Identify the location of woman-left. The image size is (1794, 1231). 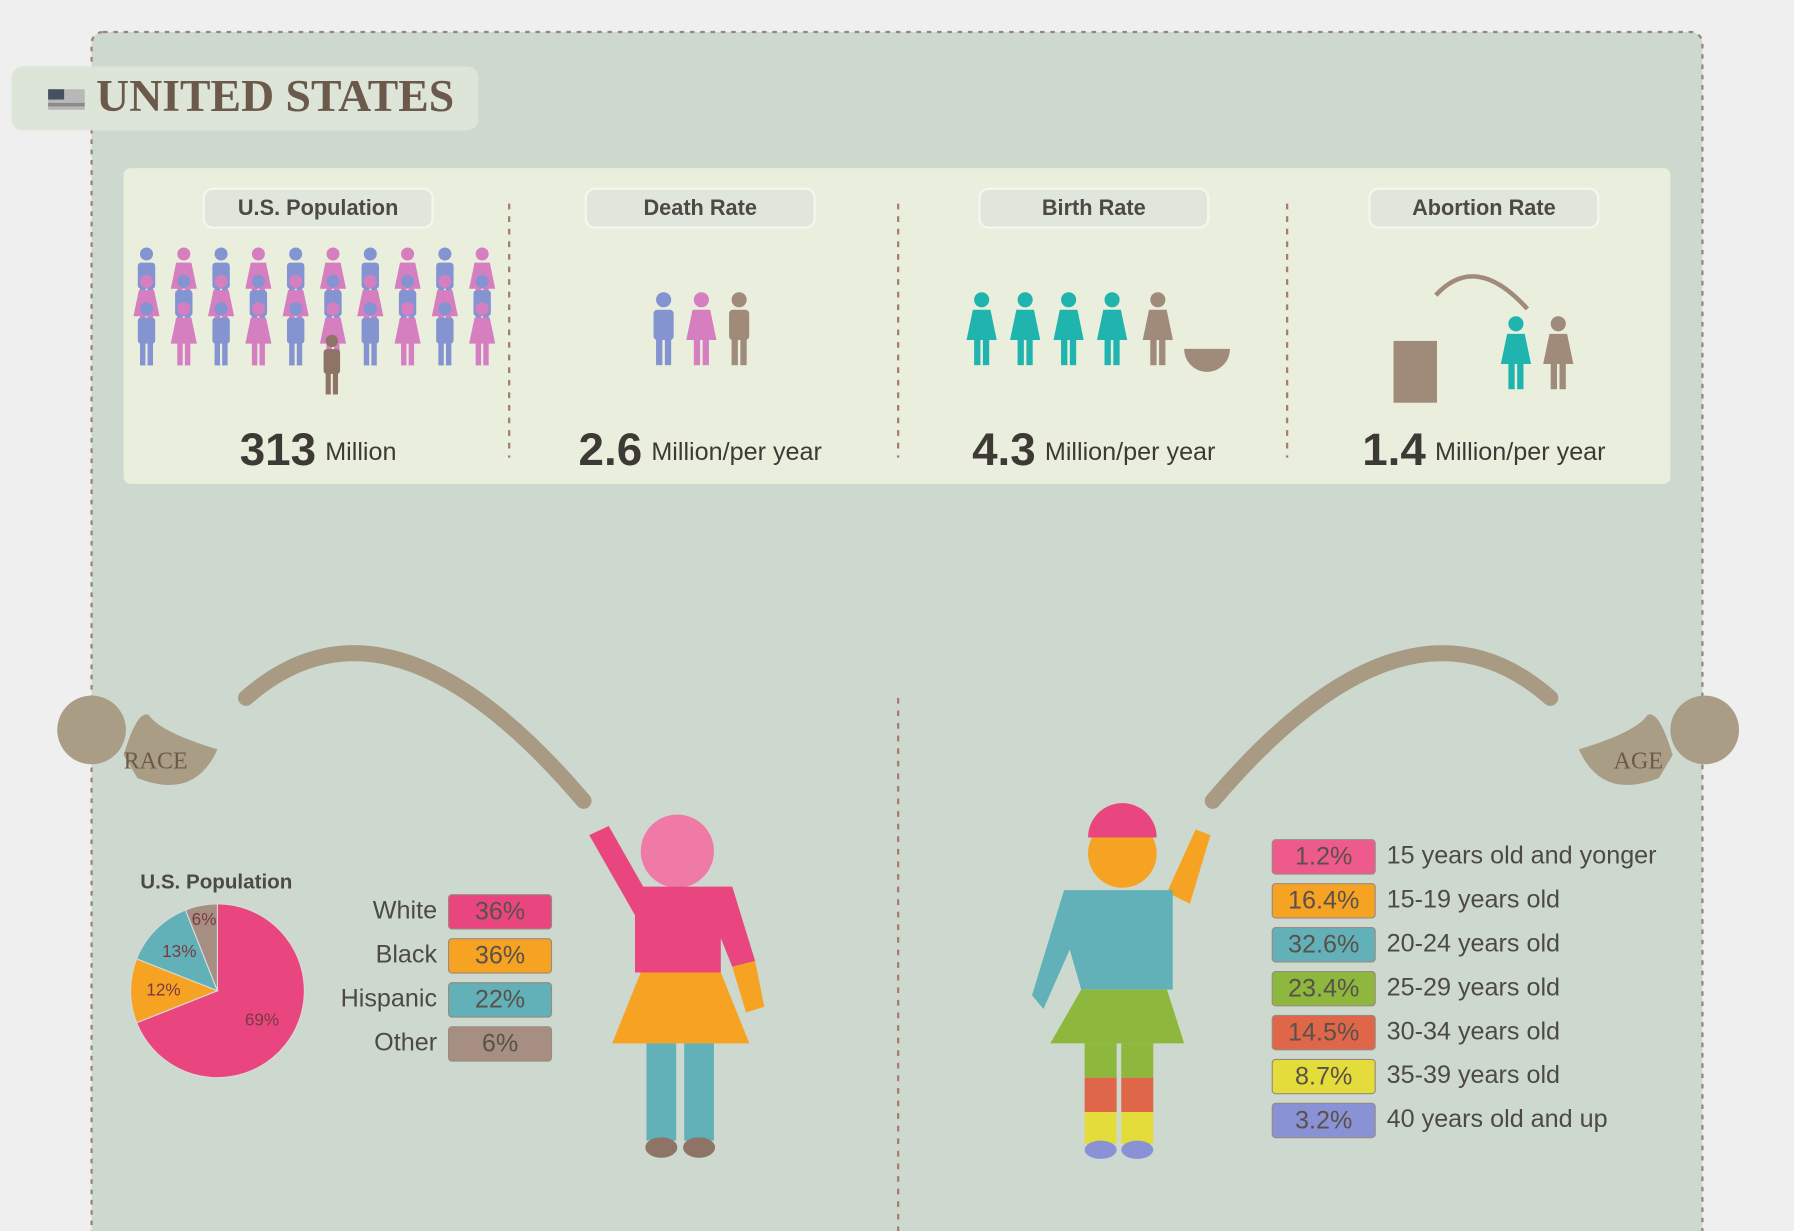
(677, 986).